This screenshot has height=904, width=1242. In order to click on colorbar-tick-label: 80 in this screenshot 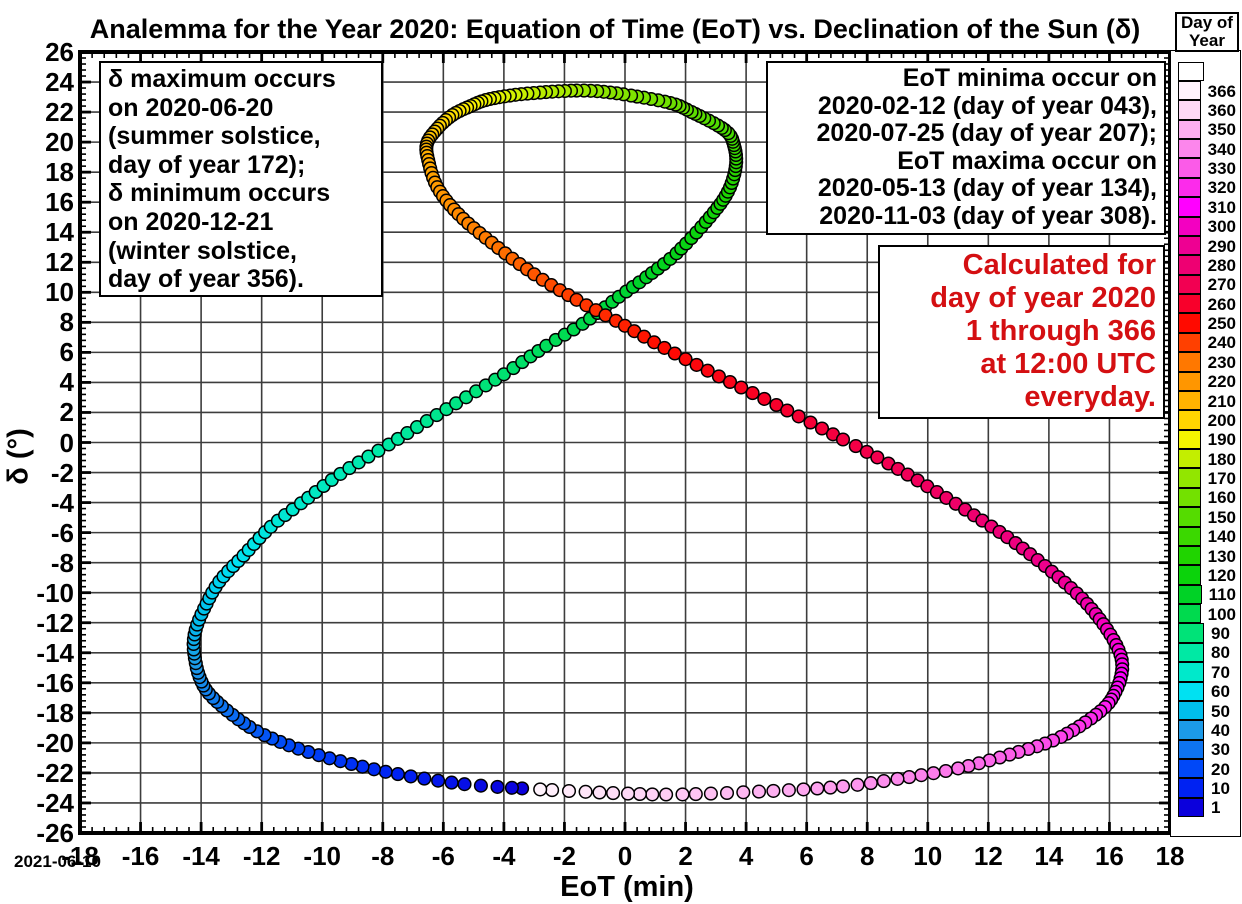, I will do `click(1220, 653)`.